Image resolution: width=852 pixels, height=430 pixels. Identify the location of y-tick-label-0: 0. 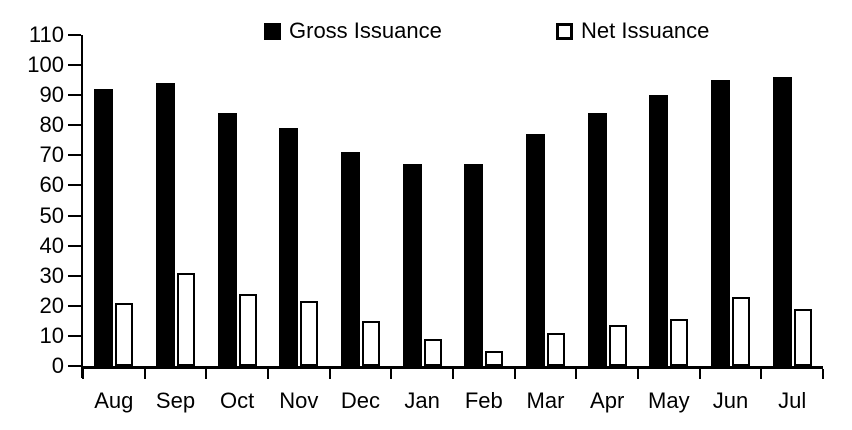
(57, 365).